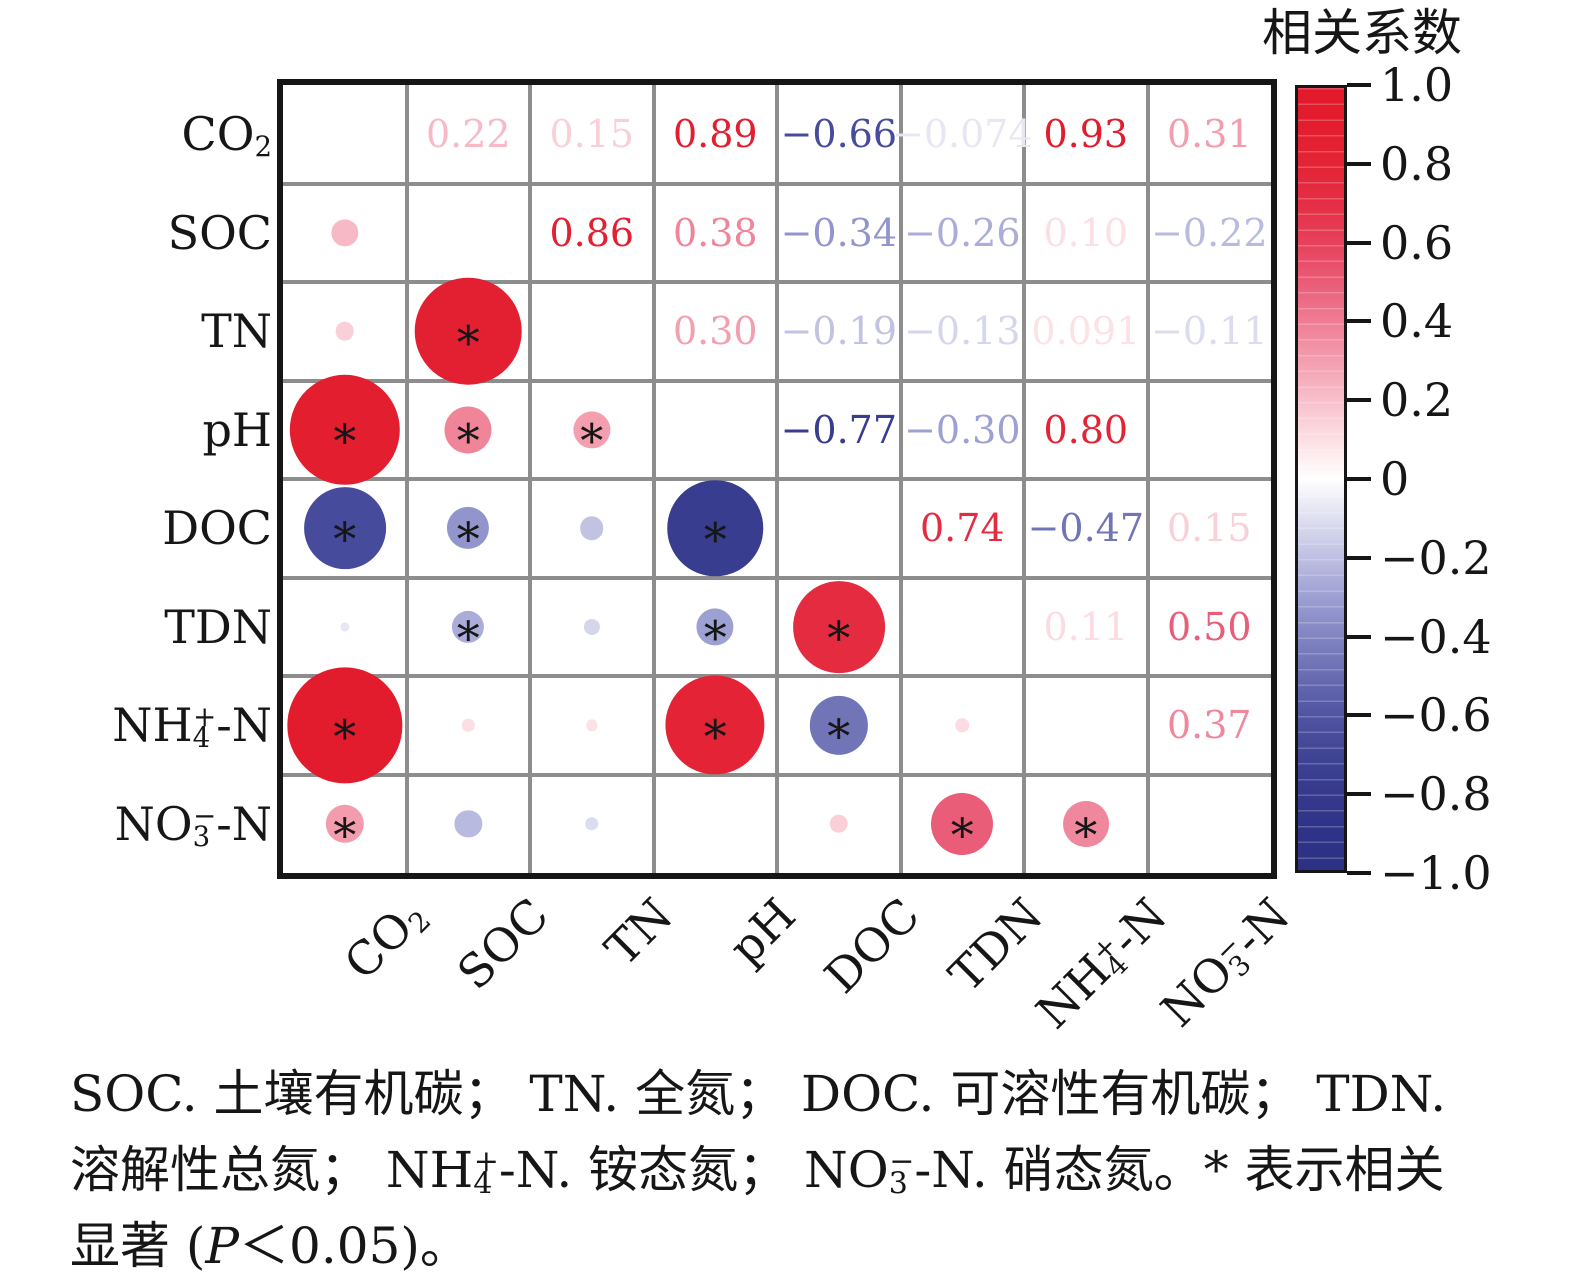  I want to click on corr-circle-no3-n-nh4-n: *, so click(1085, 829).